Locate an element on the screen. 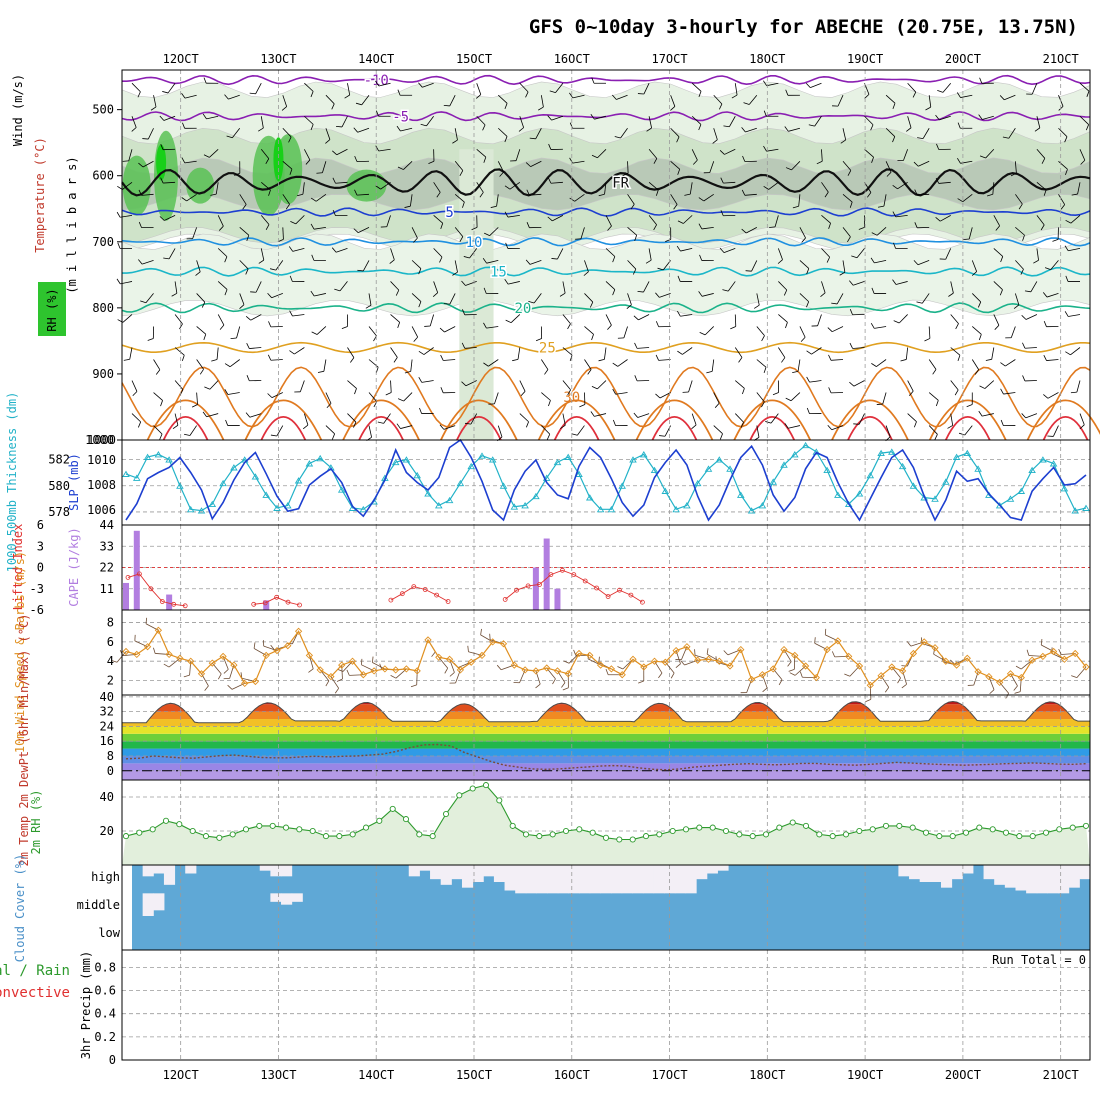  y-tick-label-right: 22 is located at coordinates (107, 568).